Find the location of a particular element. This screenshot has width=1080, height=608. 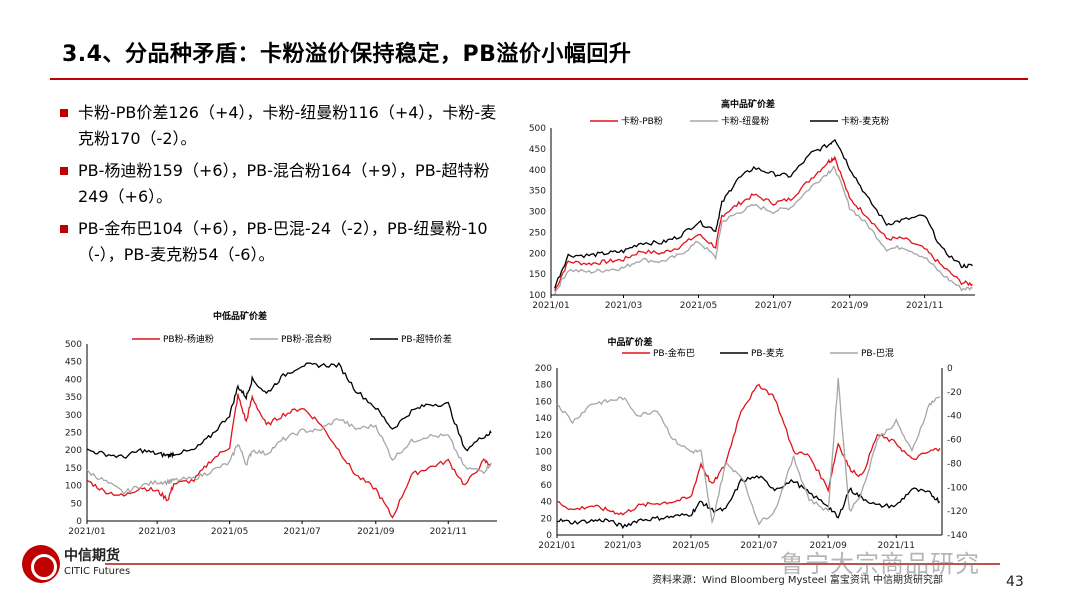

y-tick-label: 40 is located at coordinates (547, 503).